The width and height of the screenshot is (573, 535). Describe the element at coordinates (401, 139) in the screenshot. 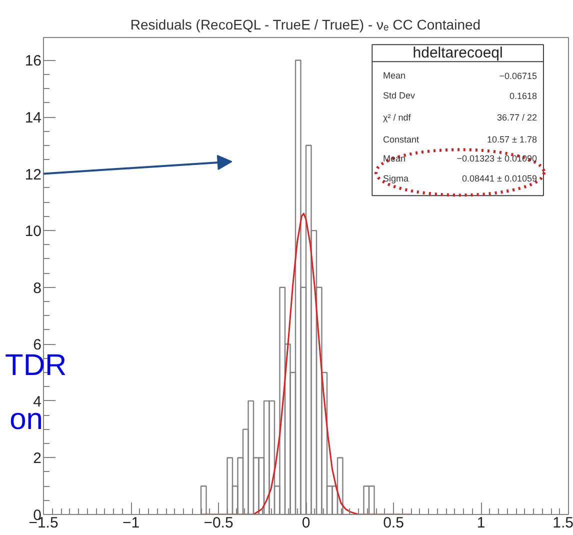

I see `annotation: Constant` at that location.